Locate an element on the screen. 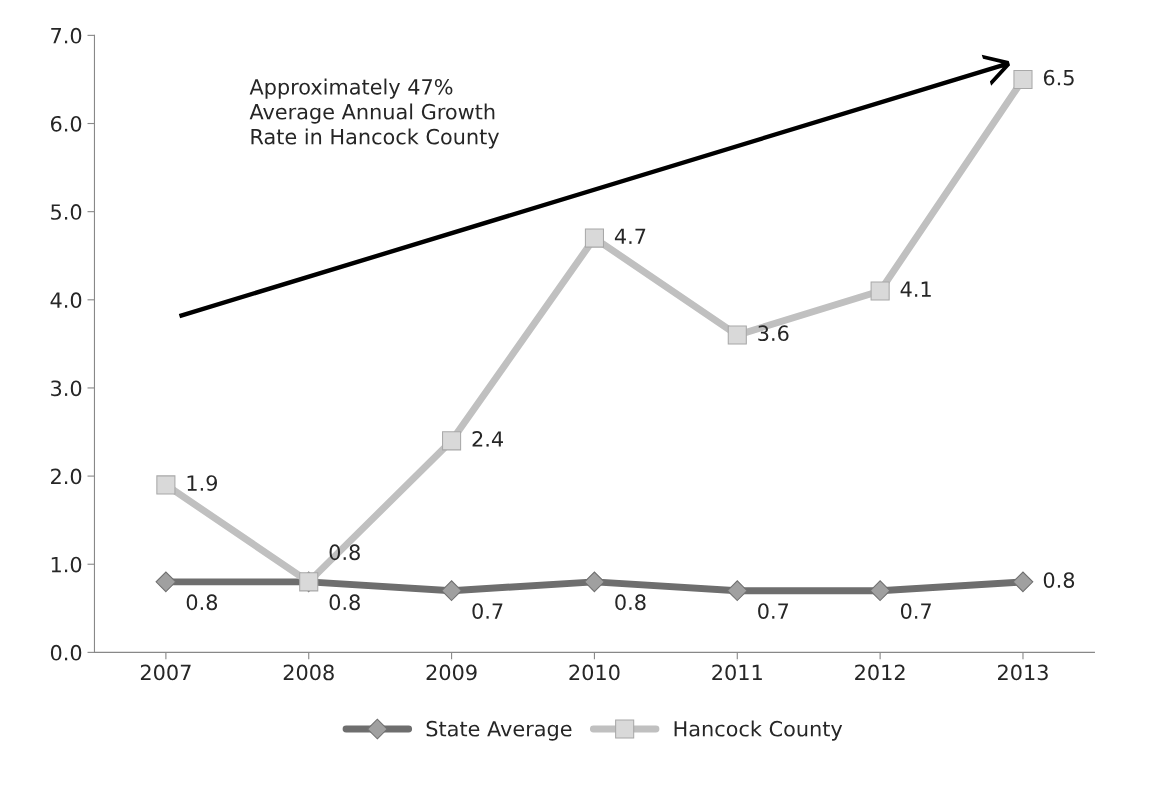 Image resolution: width=1152 pixels, height=786 pixels. x-tick-label: 2013 is located at coordinates (1022, 672).